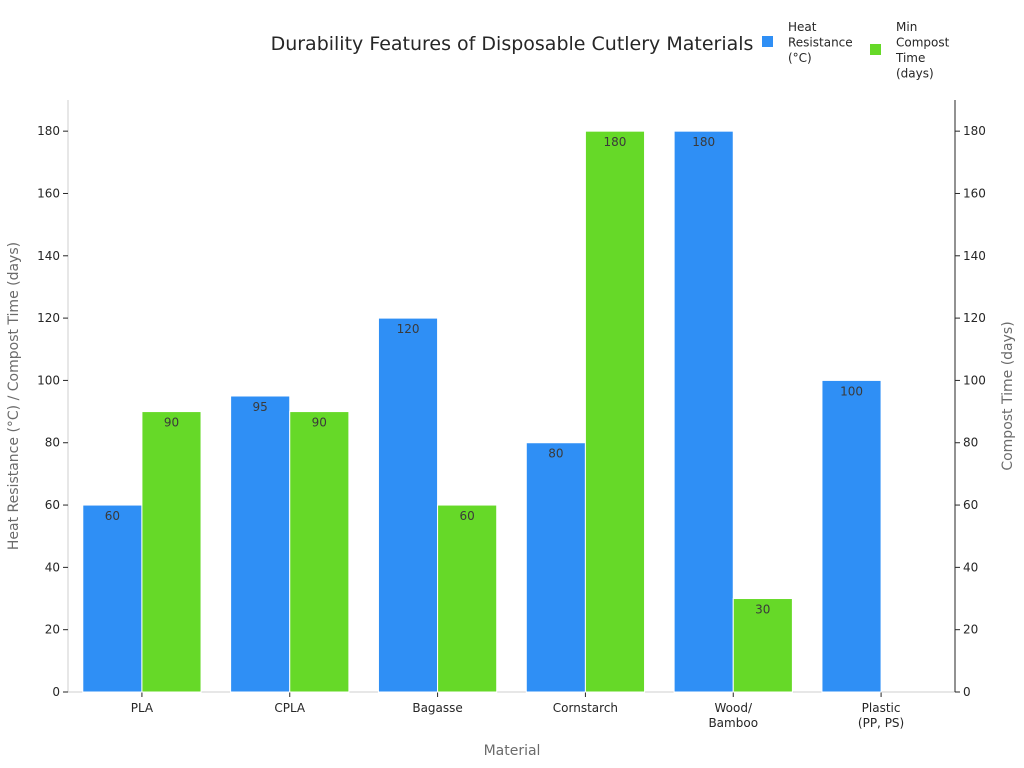 The width and height of the screenshot is (1024, 768). Describe the element at coordinates (923, 43) in the screenshot. I see `legend-label-line-1-1: Compost` at that location.